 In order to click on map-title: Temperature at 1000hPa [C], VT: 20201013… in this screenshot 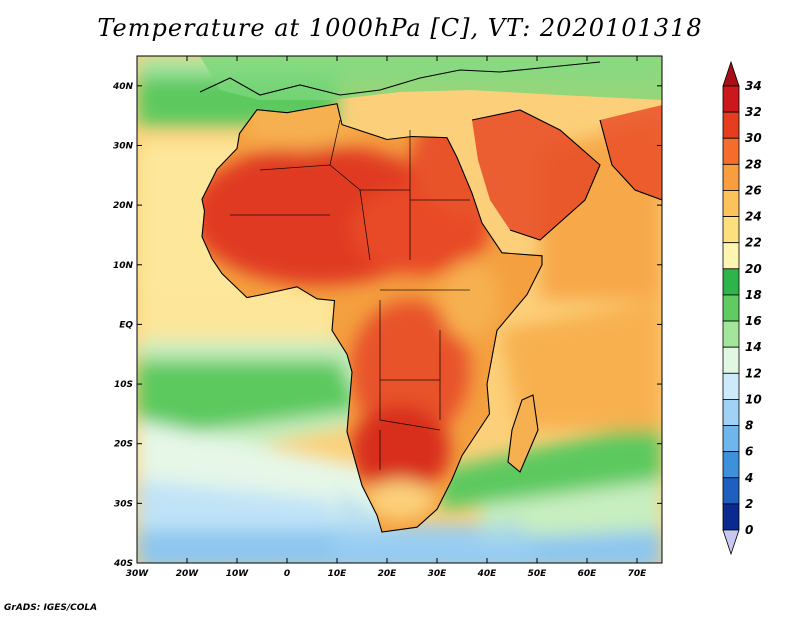, I will do `click(400, 28)`.